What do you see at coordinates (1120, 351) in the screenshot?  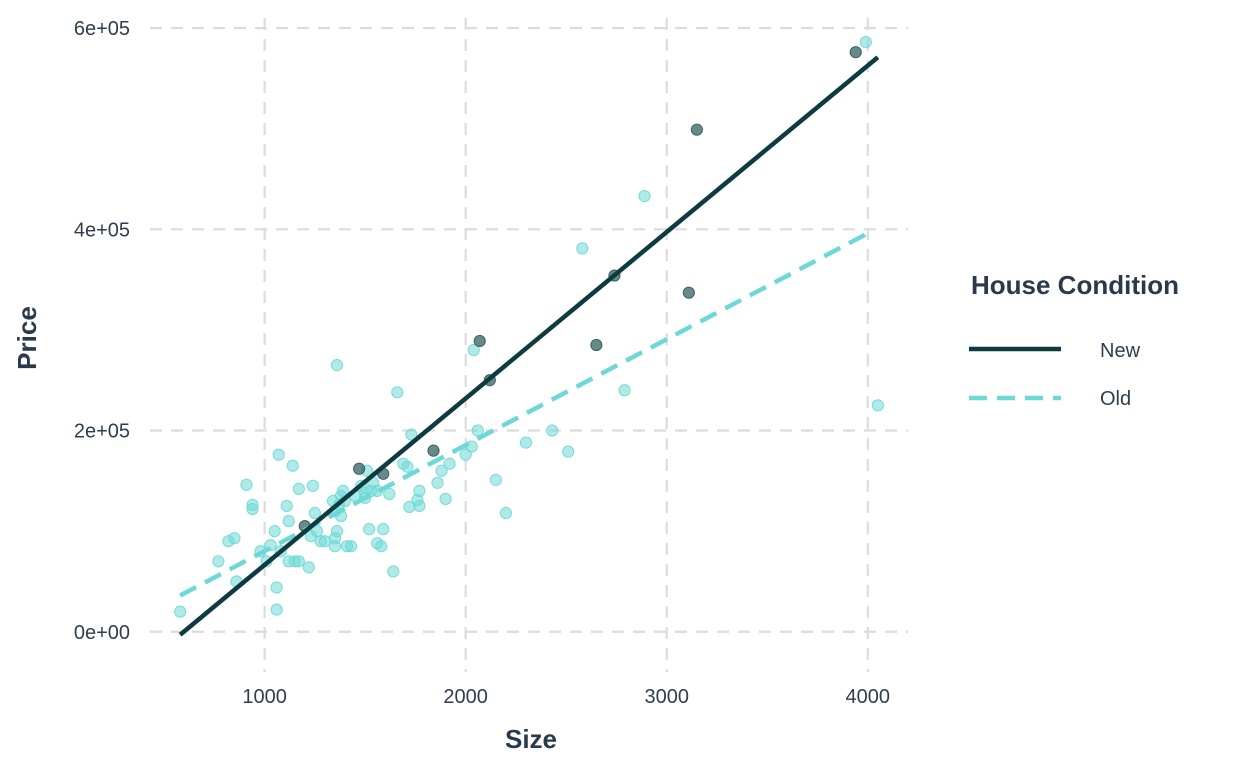 I see `legend-label-new: New` at bounding box center [1120, 351].